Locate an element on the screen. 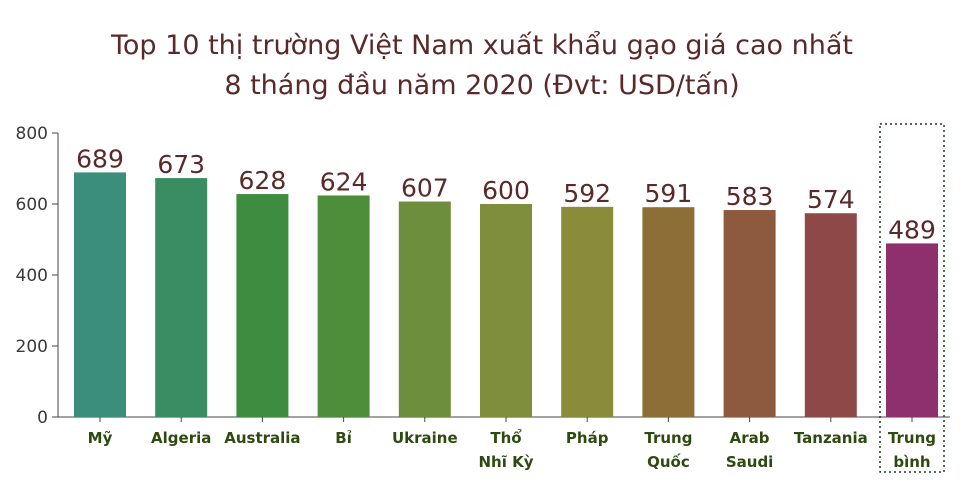 Image resolution: width=964 pixels, height=504 pixels. bar-value-label: 624 is located at coordinates (344, 181).